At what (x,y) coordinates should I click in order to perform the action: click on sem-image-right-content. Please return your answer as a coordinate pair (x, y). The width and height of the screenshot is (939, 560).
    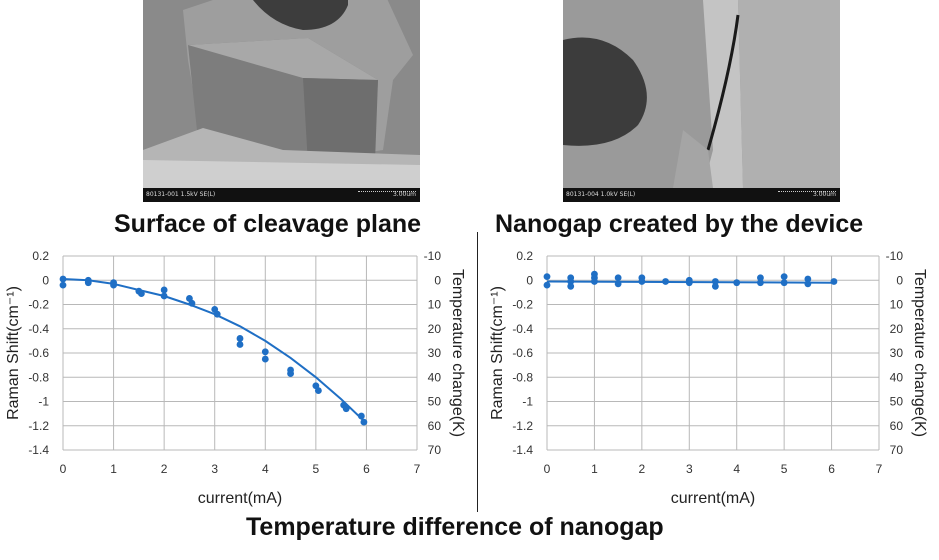
    Looking at the image, I should click on (701, 94).